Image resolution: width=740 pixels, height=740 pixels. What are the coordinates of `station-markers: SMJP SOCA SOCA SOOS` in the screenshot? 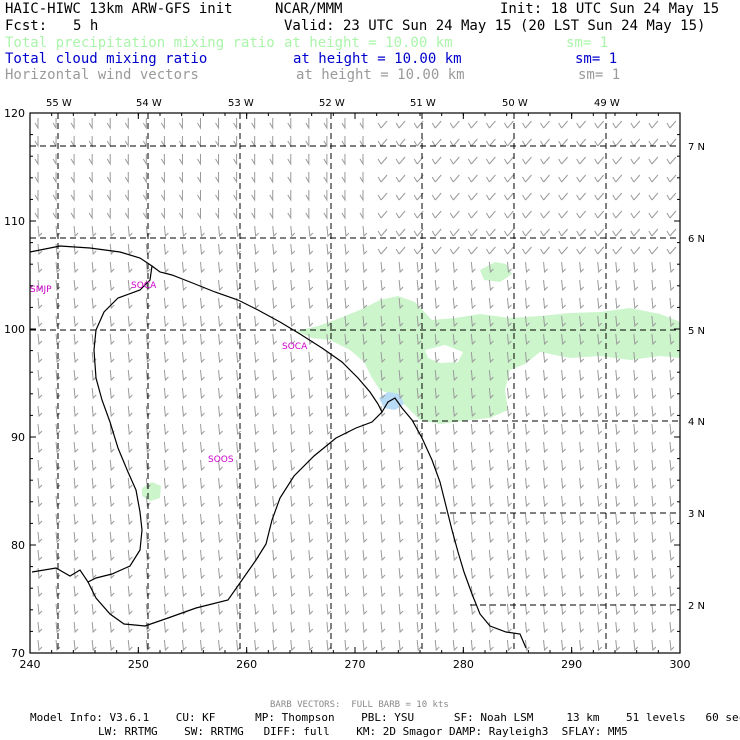 It's located at (169, 373).